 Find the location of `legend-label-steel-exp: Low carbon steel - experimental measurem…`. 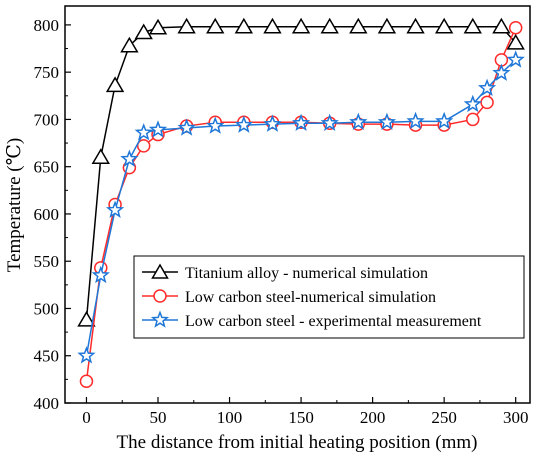

legend-label-steel-exp: Low carbon steel - experimental measurem… is located at coordinates (333, 321).